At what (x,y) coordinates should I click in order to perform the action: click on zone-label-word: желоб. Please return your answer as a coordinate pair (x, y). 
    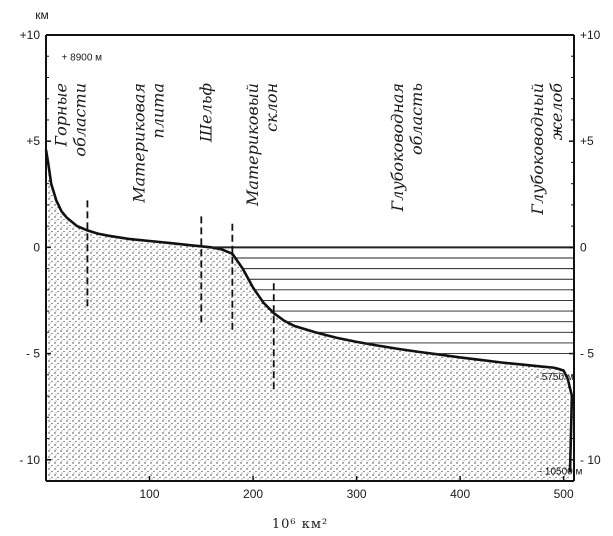
    Looking at the image, I should click on (556, 111).